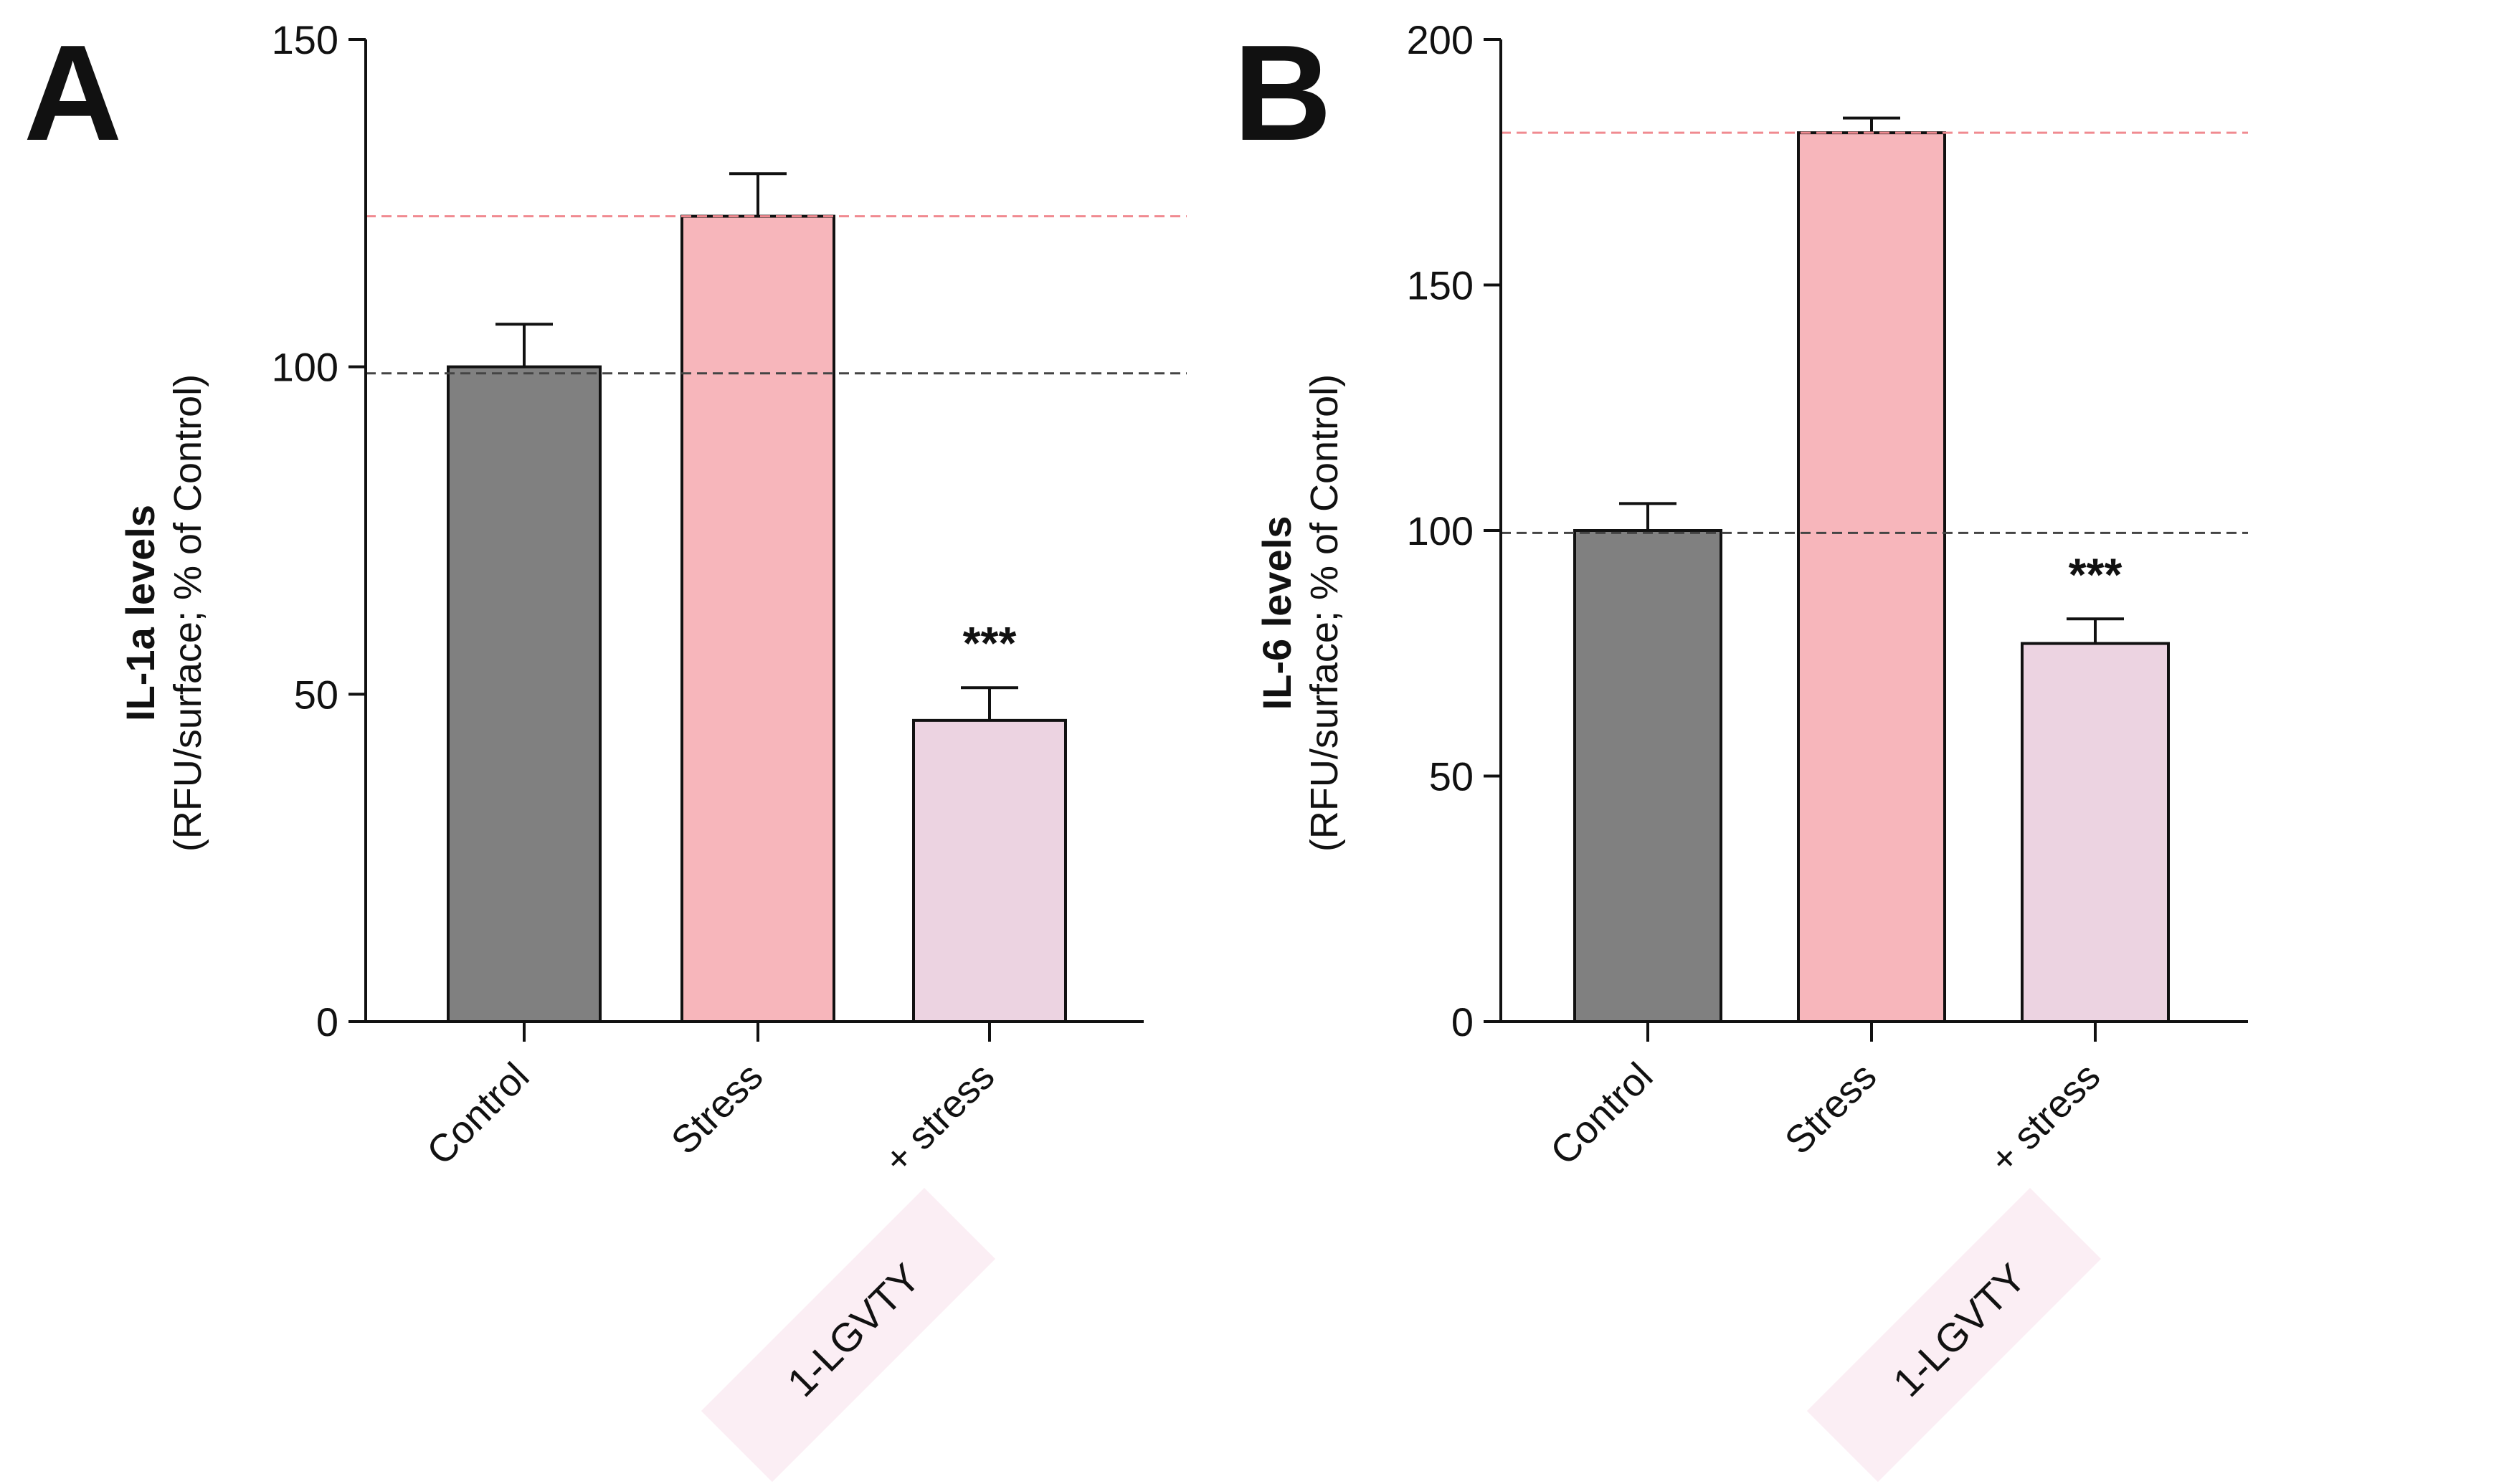 The width and height of the screenshot is (2509, 1484). Describe the element at coordinates (1440, 39) in the screenshot. I see `y-tick-label: 200` at that location.